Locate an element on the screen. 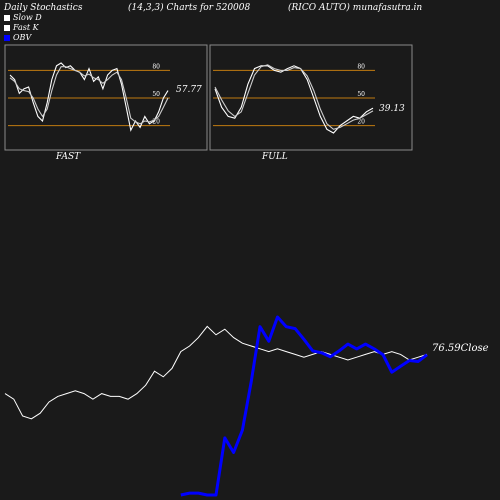 Image resolution: width=500 pixels, height=500 pixels. full-panel-label: FULL is located at coordinates (275, 157).